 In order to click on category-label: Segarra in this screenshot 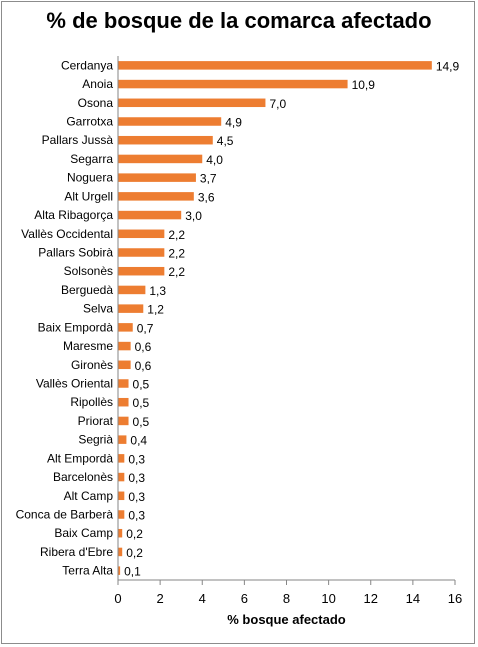, I will do `click(91, 159)`.